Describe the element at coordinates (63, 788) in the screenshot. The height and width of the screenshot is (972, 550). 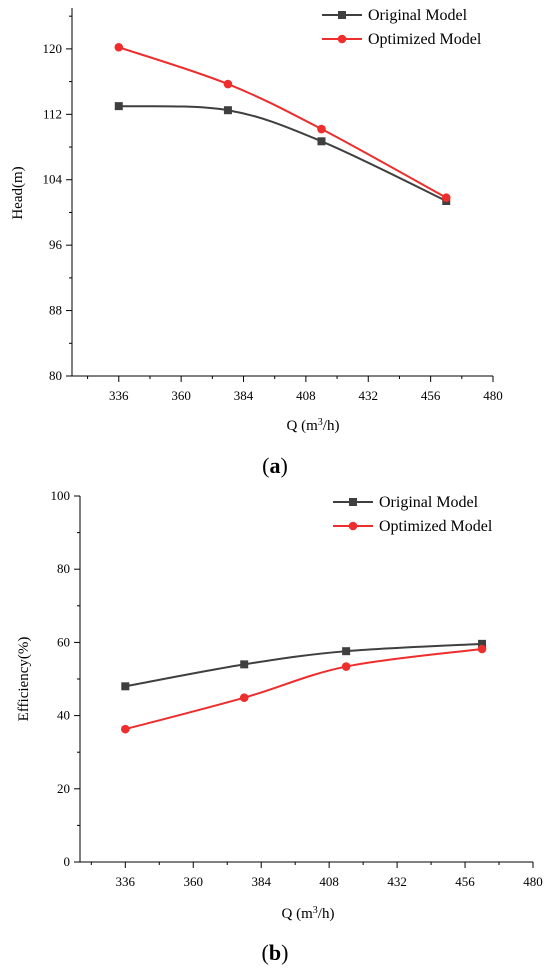
I see `y-tick-label: 20` at that location.